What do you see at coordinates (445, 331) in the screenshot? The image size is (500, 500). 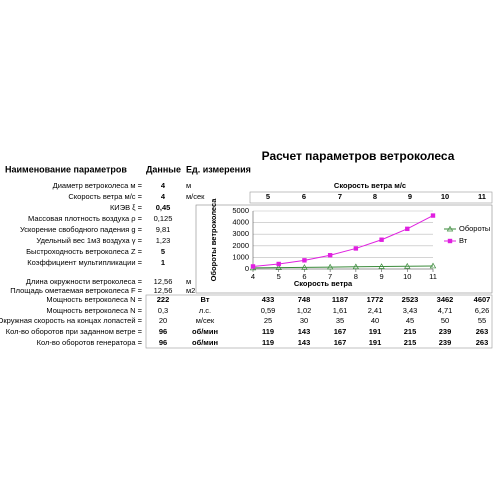 I see `result-cell: 239` at bounding box center [445, 331].